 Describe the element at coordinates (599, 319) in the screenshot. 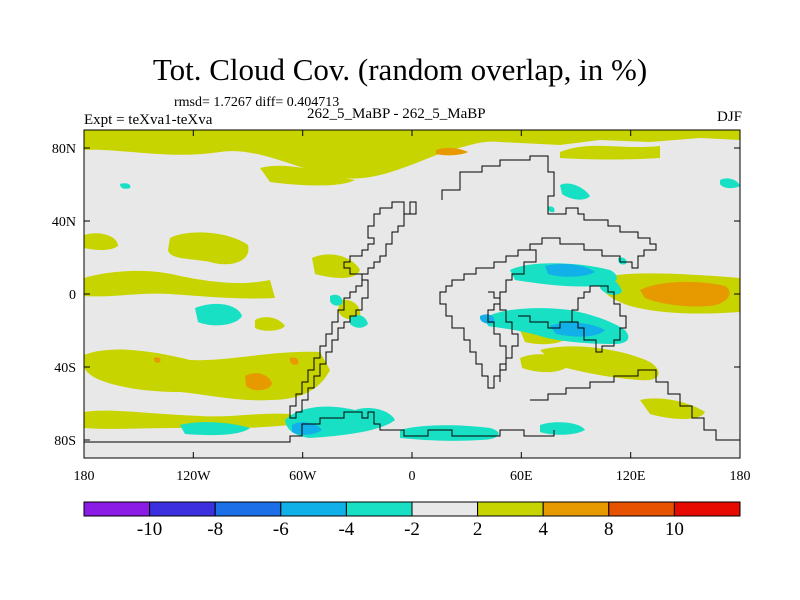

I see `coastline-australia` at that location.